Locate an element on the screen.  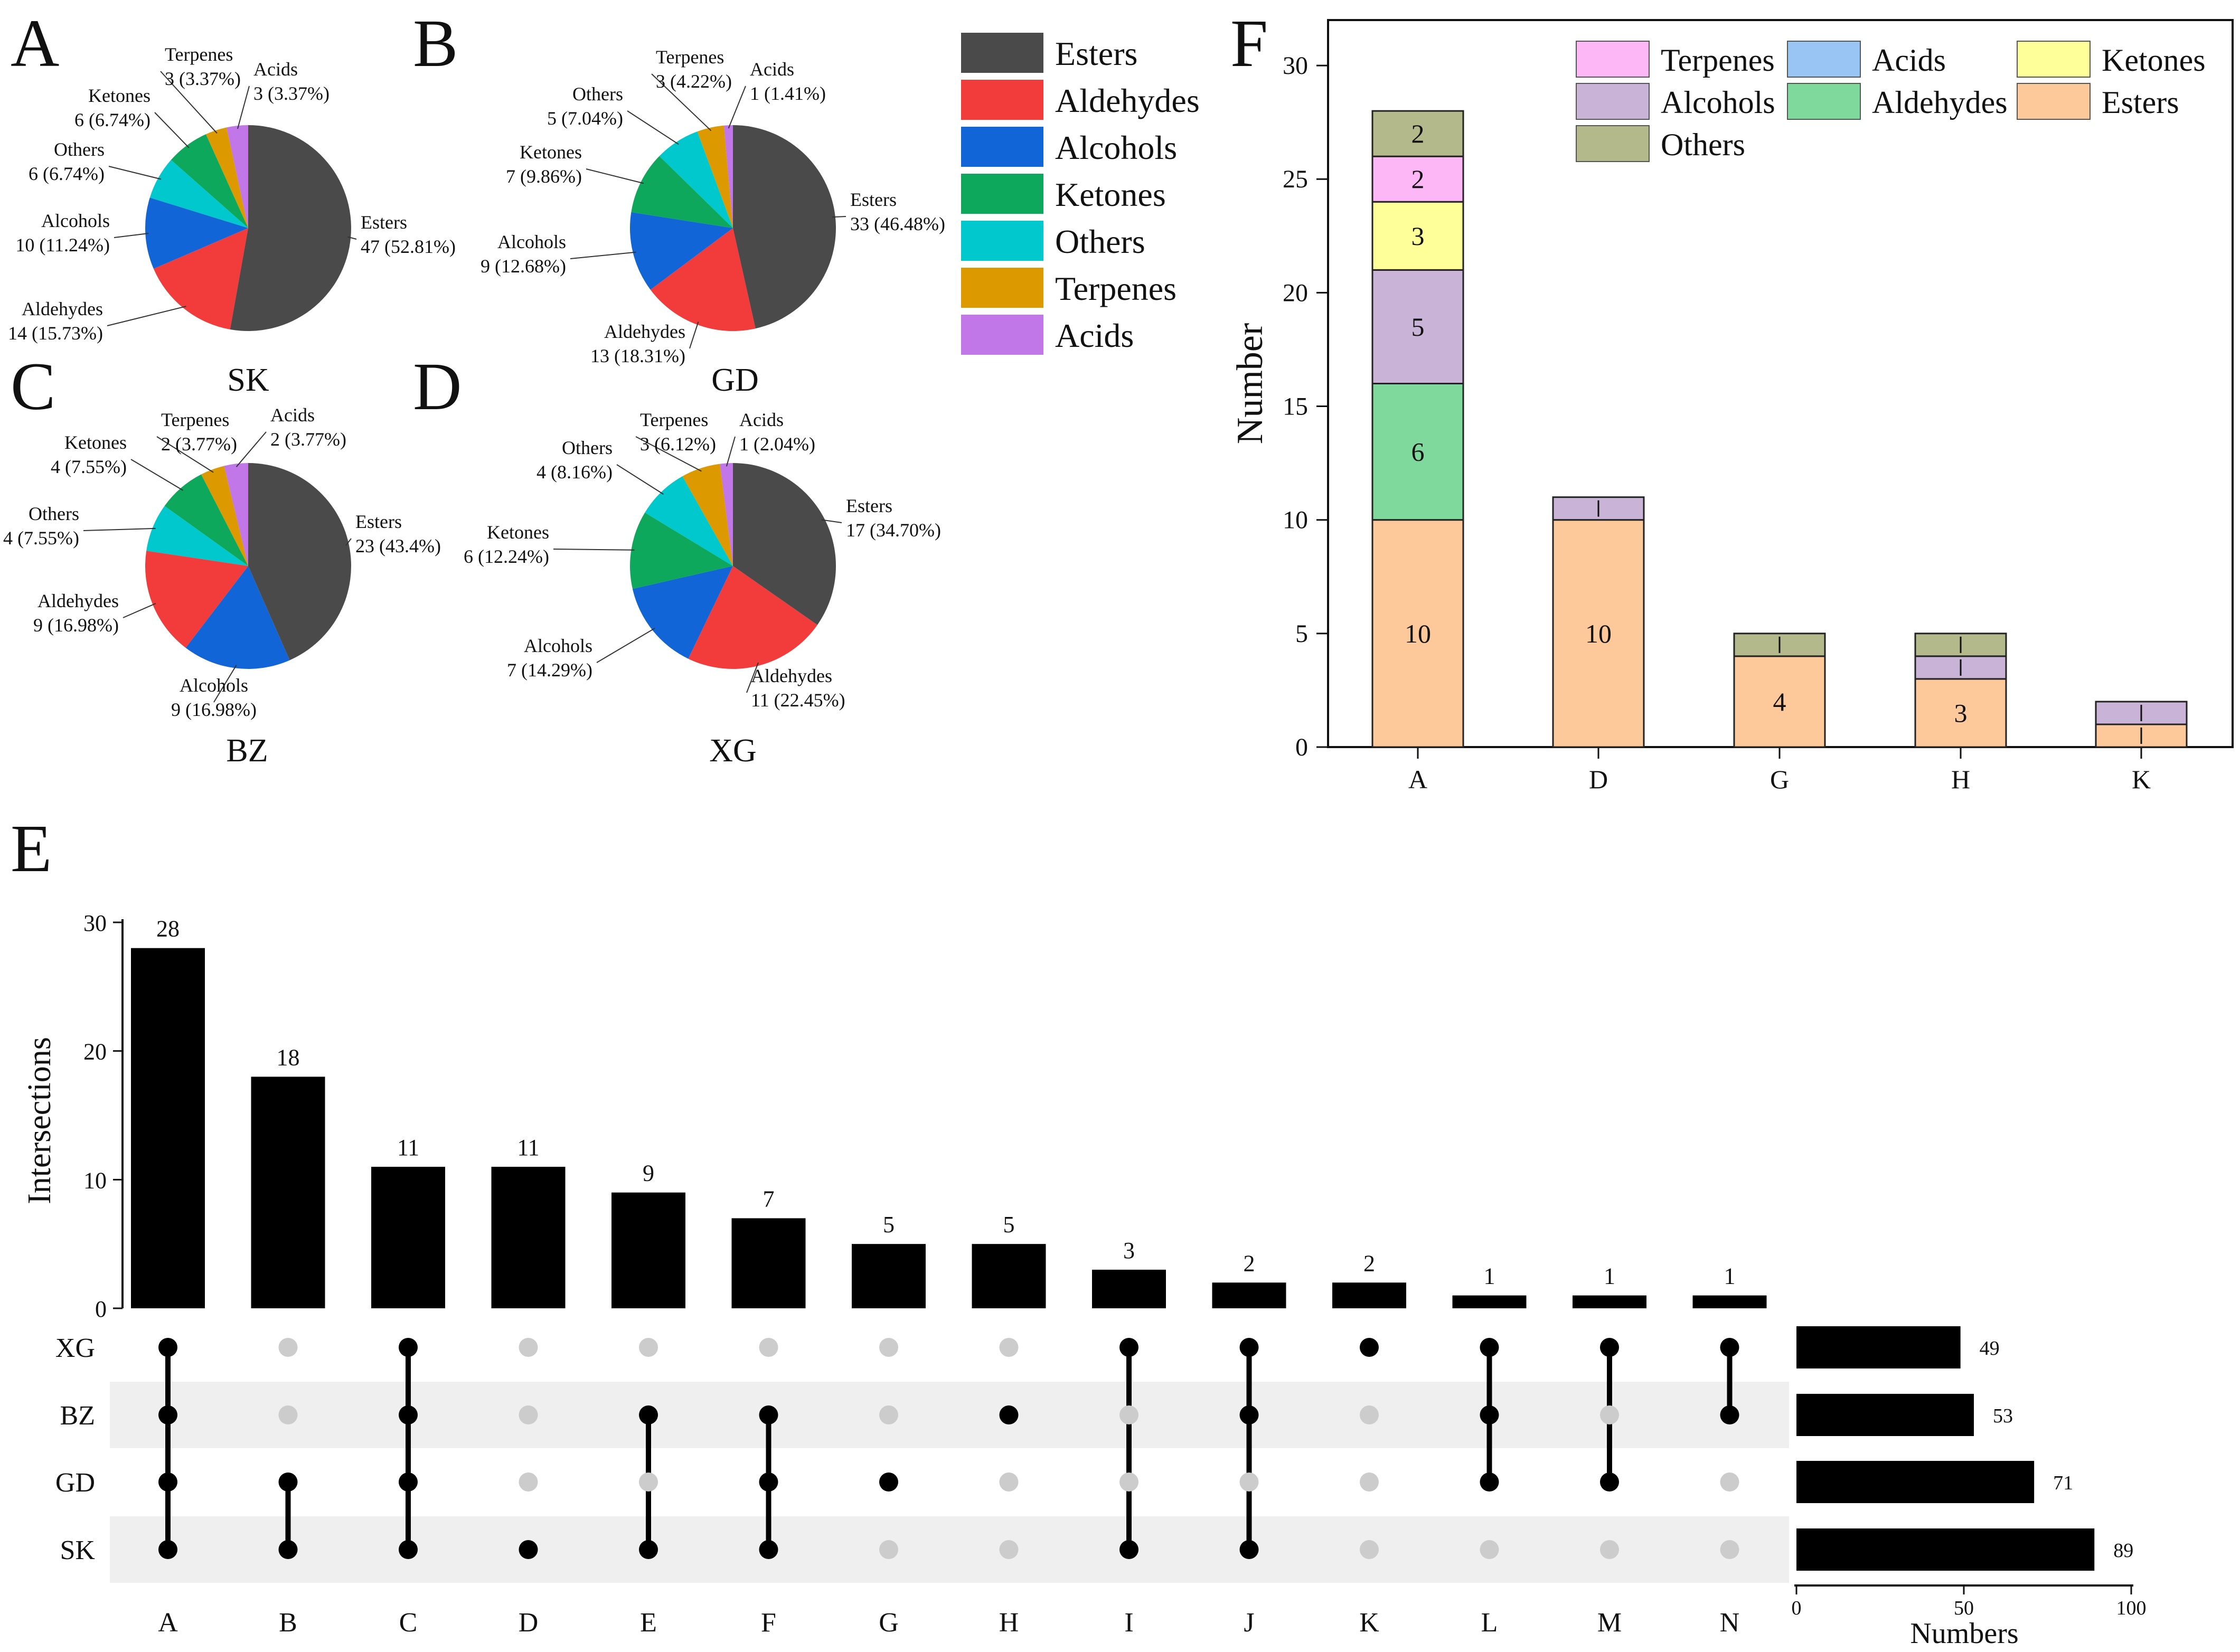
pie-a-label-name-others: Others is located at coordinates (79, 149).